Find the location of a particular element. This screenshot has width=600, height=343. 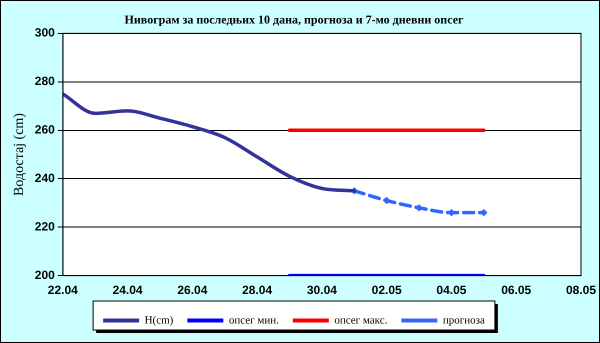

legend-label: опсег мин. is located at coordinates (254, 320).